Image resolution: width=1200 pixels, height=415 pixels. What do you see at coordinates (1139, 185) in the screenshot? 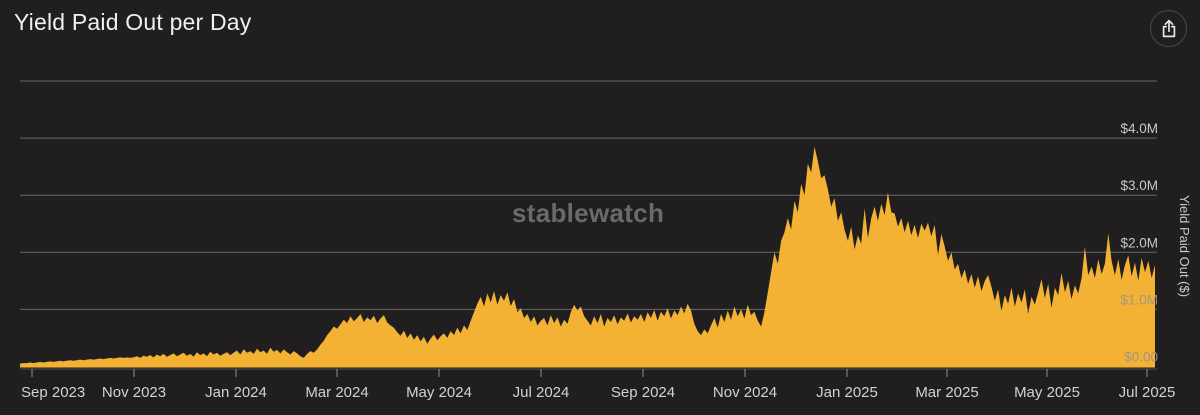
I see `y-tick-label-3: $3.0M` at bounding box center [1139, 185].